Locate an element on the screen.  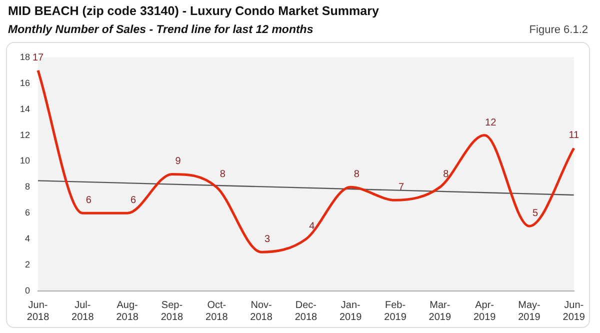
y-tick-label: 18 is located at coordinates (25, 57).